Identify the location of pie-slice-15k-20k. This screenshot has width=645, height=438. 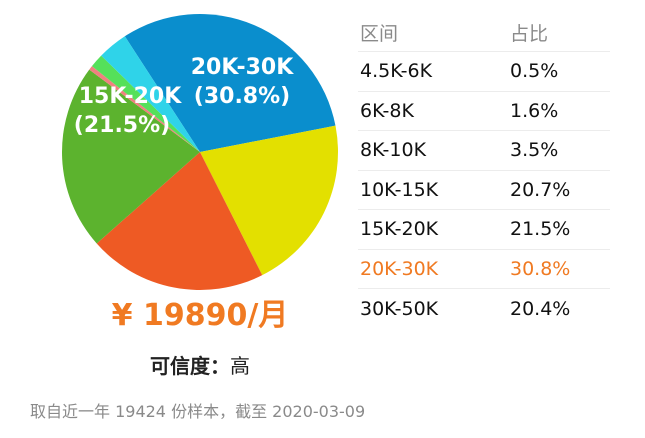
(131, 156).